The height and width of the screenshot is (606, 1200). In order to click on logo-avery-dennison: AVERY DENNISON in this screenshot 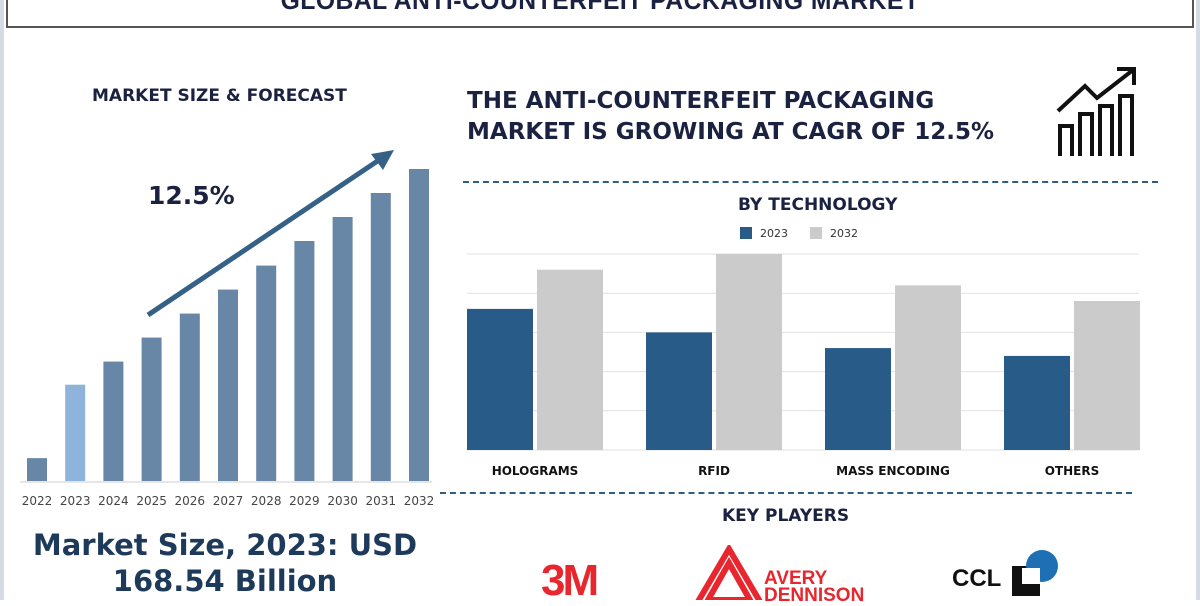, I will do `click(814, 587)`.